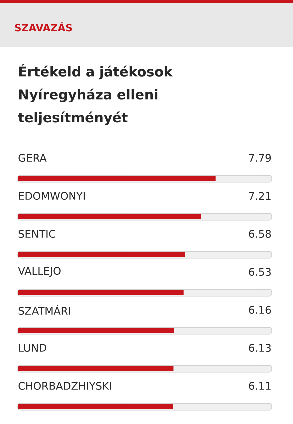 This screenshot has width=293, height=424. Describe the element at coordinates (260, 348) in the screenshot. I see `data-label: 6.13` at that location.